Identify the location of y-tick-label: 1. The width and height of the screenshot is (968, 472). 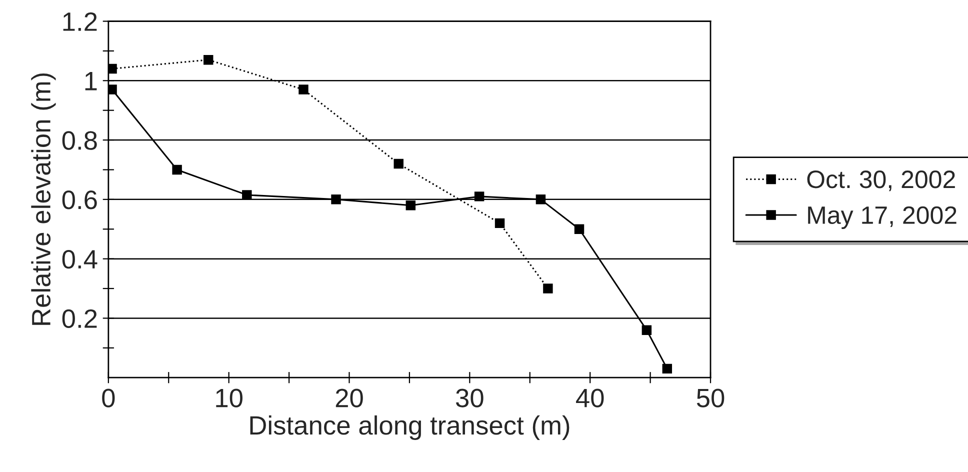
(91, 81).